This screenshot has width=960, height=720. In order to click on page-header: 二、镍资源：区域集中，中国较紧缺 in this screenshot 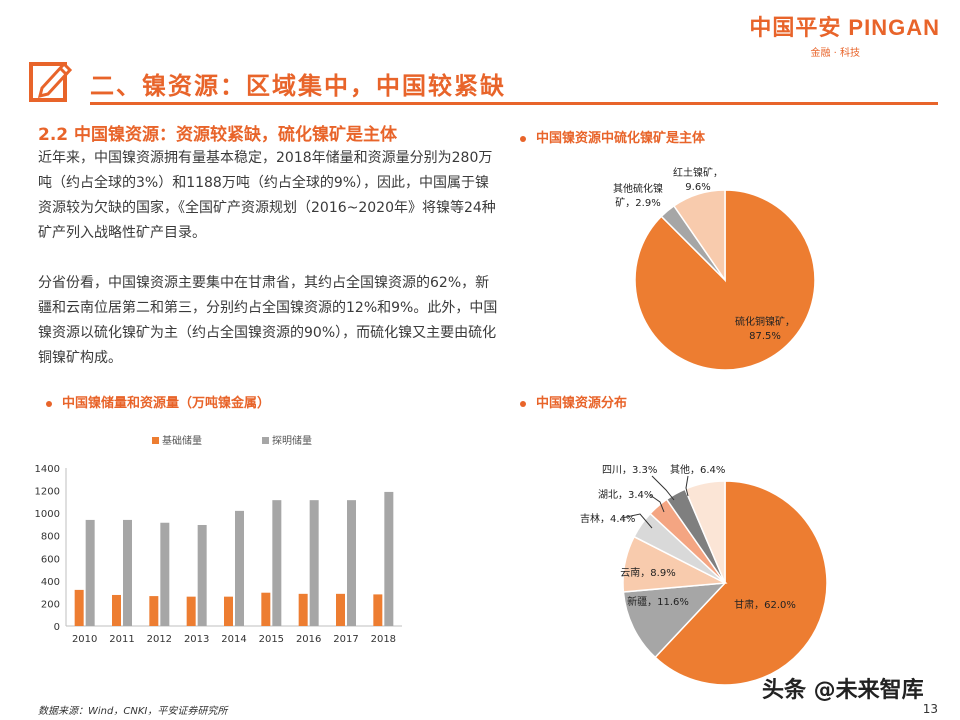, I will do `click(483, 82)`.